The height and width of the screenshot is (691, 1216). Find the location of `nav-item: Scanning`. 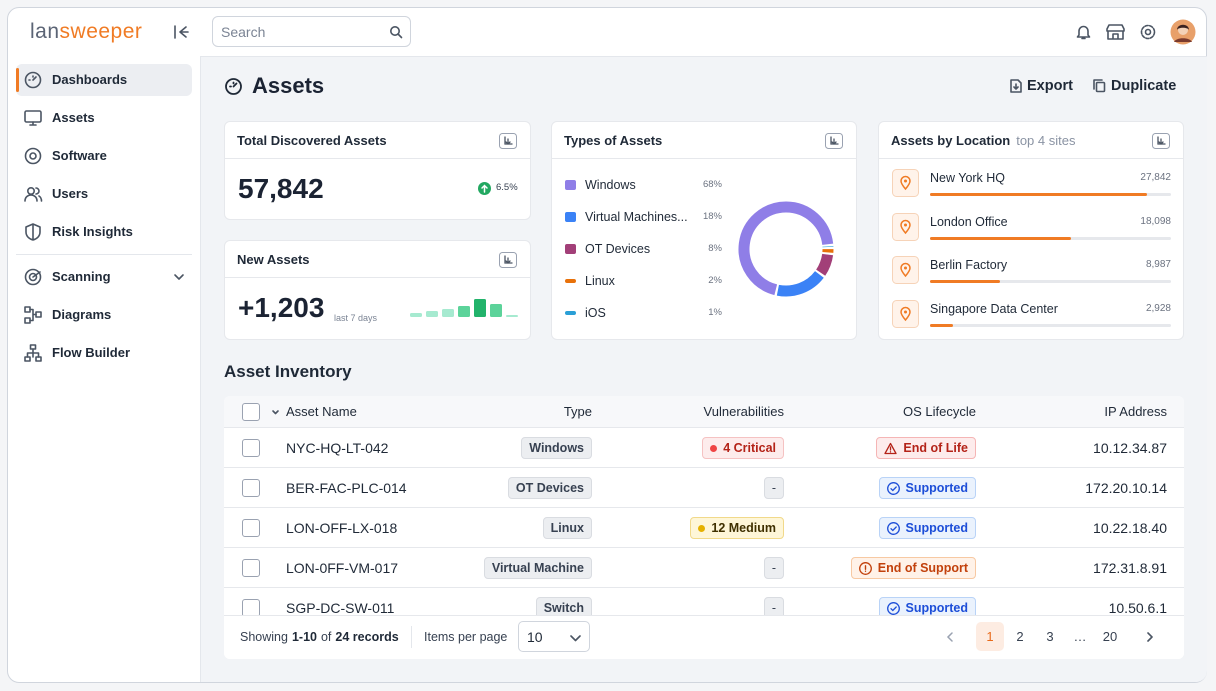

nav-item: Scanning is located at coordinates (104, 277).